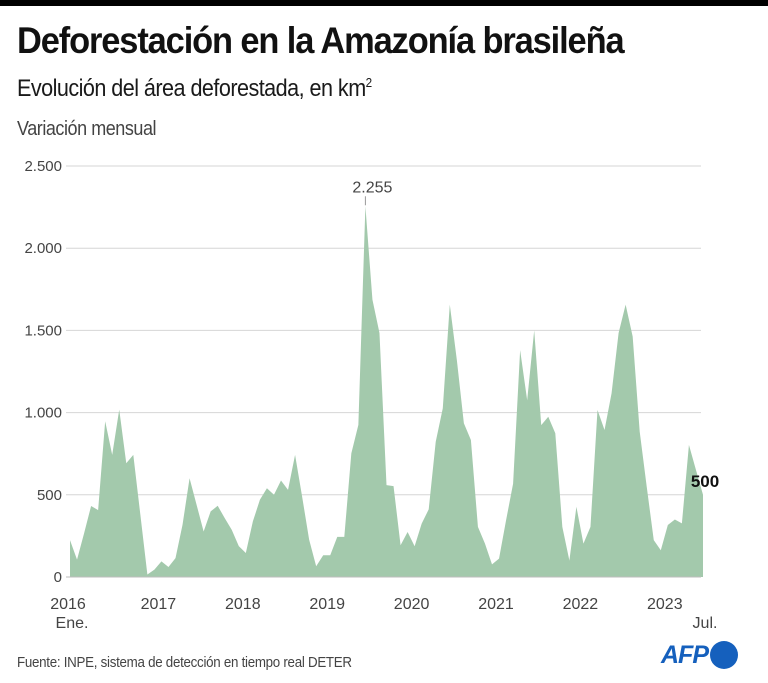 The image size is (768, 683). I want to click on x-tick-label: 2020, so click(412, 604).